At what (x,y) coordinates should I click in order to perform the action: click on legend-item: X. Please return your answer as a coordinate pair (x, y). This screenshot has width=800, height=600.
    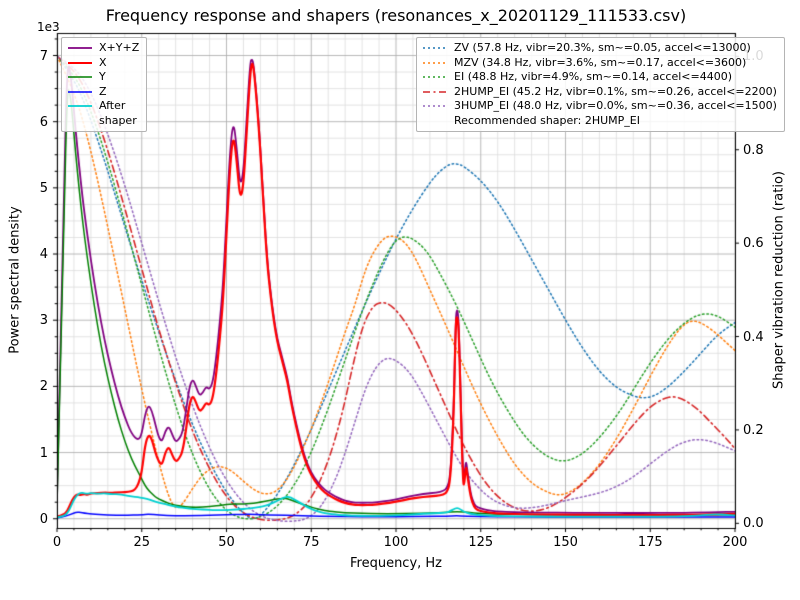
    Looking at the image, I should click on (103, 63).